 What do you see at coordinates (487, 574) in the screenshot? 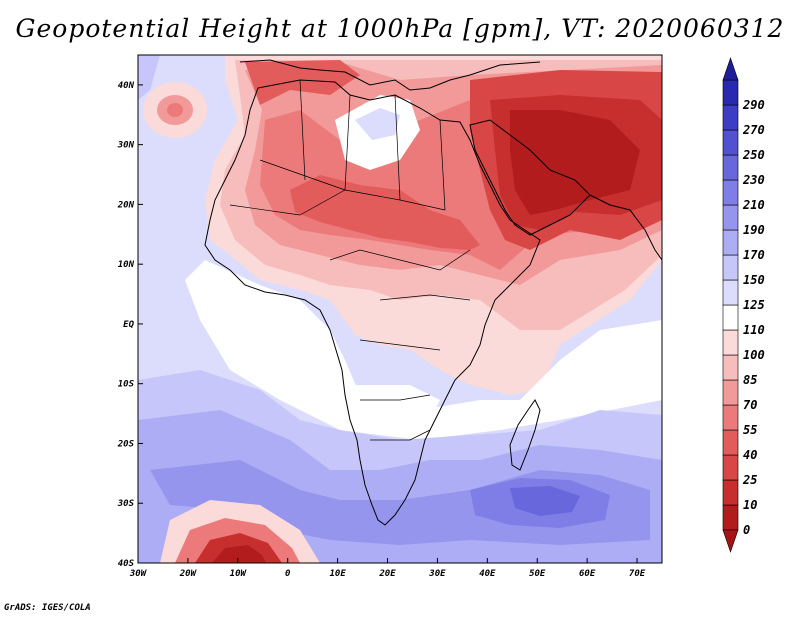
I see `x-tick-label: 40E` at bounding box center [487, 574].